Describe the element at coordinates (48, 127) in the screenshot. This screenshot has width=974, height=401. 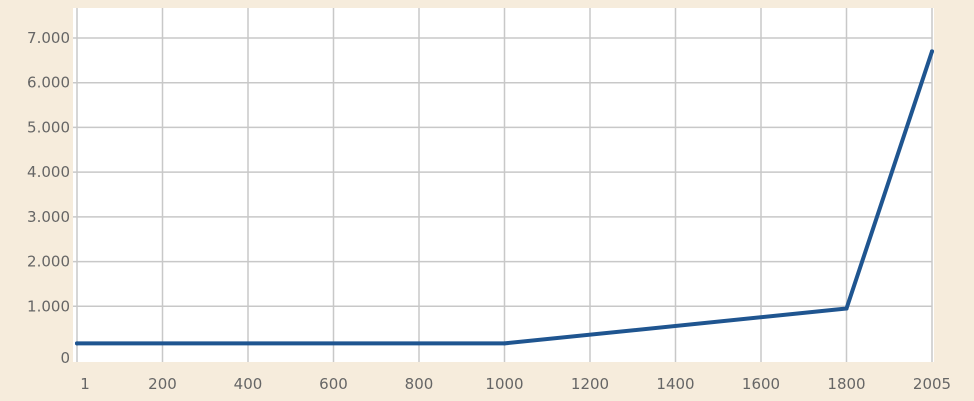
I see `y-tick-label: 5.000` at that location.